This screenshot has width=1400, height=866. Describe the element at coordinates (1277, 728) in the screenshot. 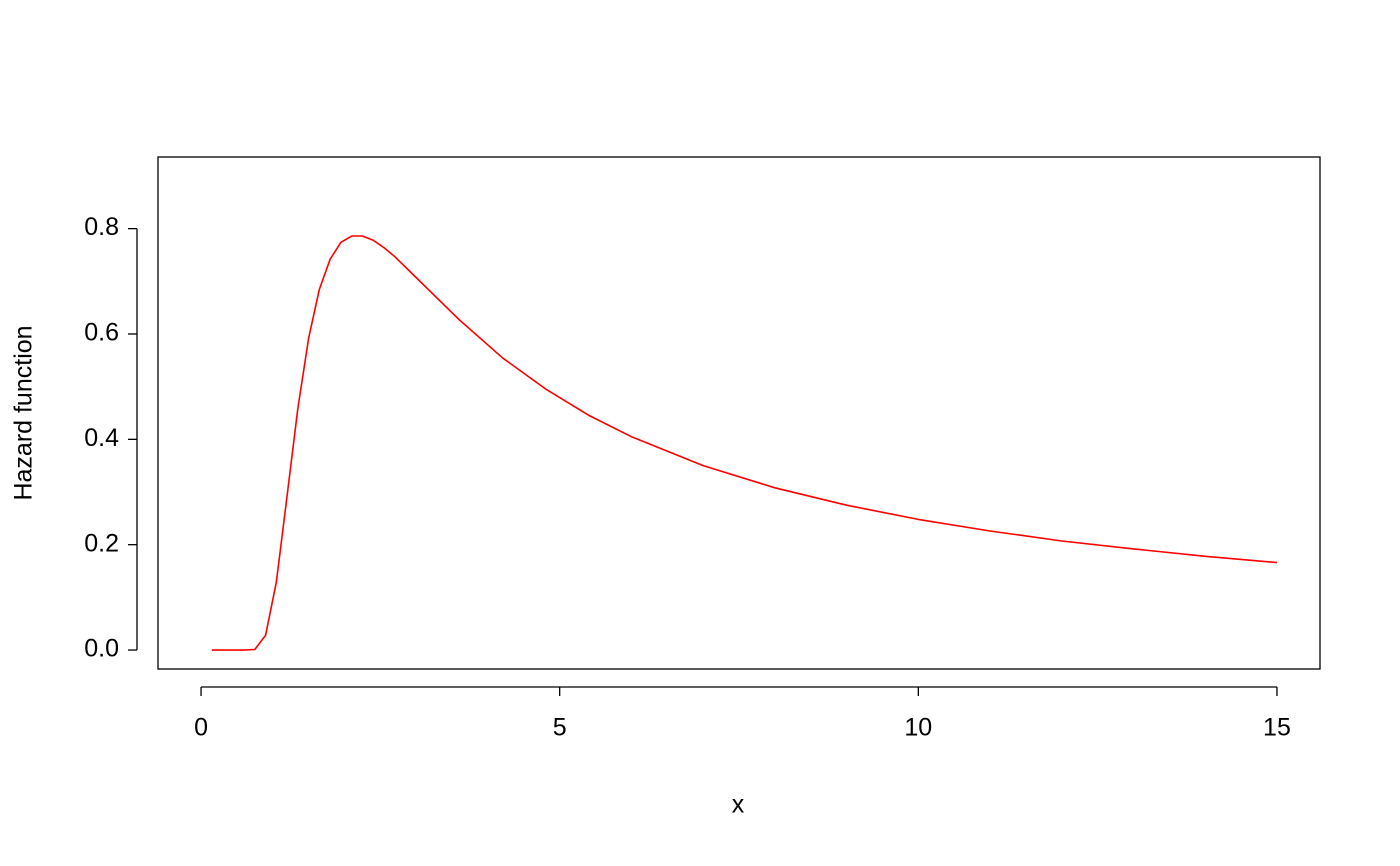

I see `x-tick-label: 15` at that location.